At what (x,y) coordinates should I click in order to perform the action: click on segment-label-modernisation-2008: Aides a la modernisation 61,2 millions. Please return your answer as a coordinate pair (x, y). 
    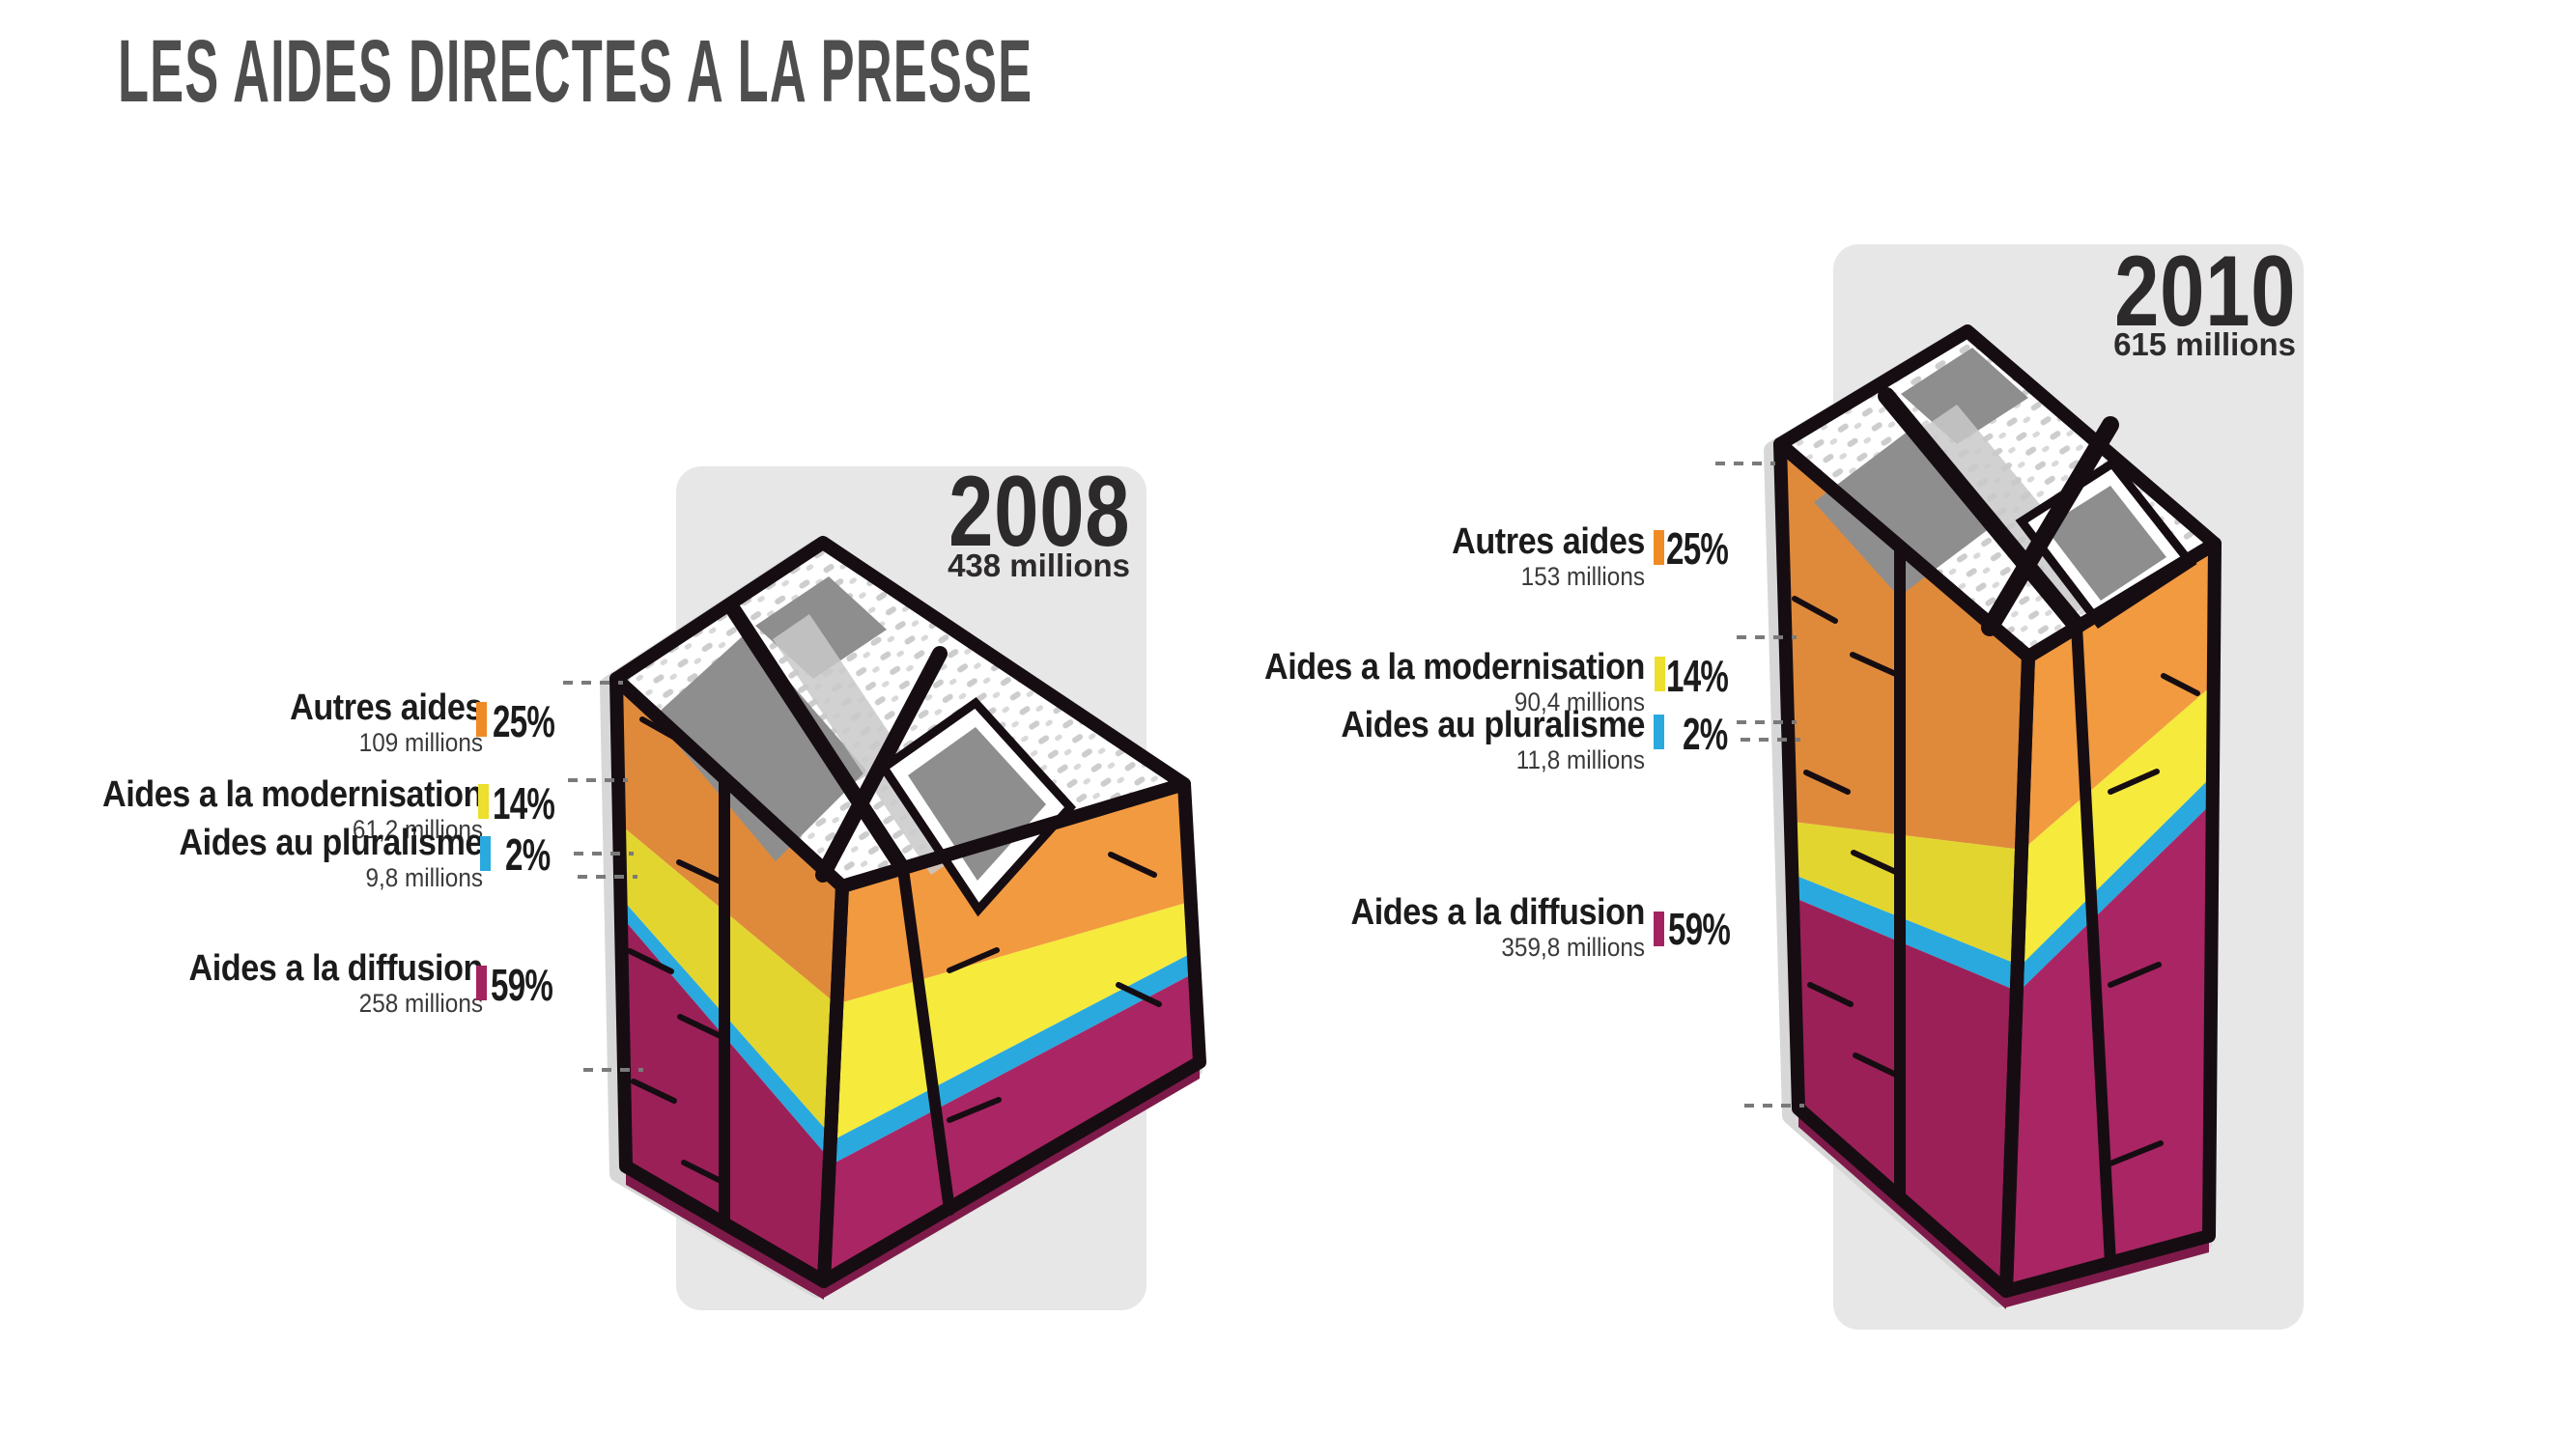
    Looking at the image, I should click on (283, 809).